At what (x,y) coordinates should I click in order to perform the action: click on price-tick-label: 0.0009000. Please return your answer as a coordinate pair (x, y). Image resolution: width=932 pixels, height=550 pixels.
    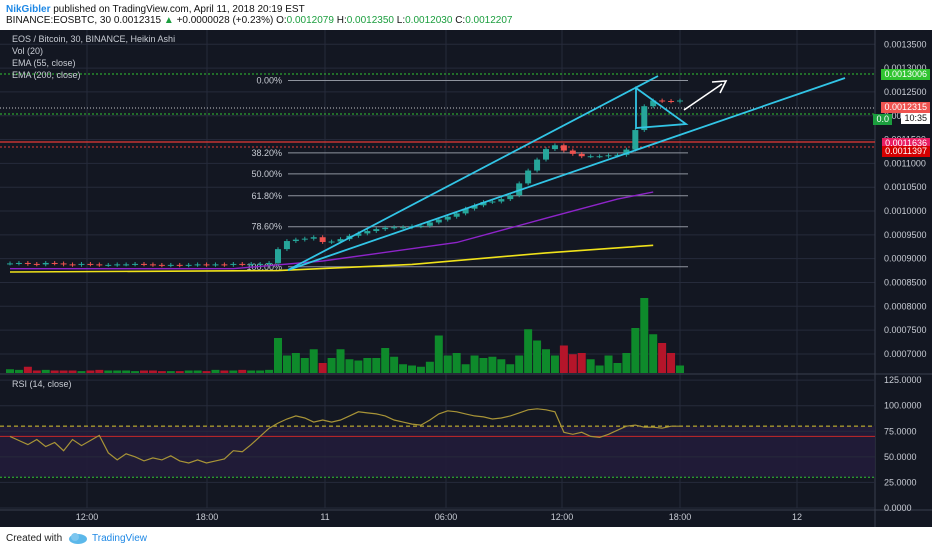
    Looking at the image, I should click on (905, 259).